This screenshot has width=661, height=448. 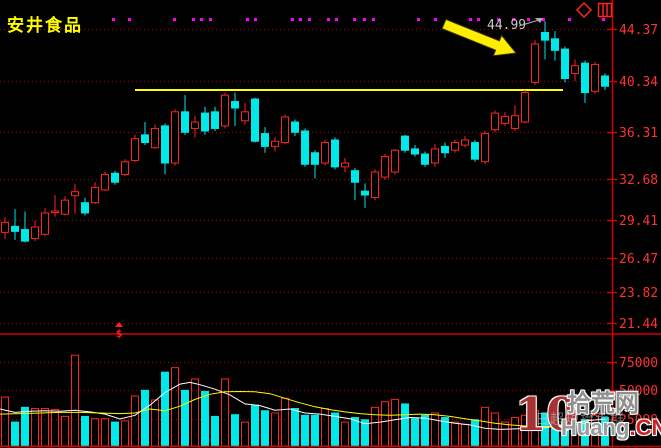 What do you see at coordinates (300, 409) in the screenshot?
I see `volume-ma-slow-line` at bounding box center [300, 409].